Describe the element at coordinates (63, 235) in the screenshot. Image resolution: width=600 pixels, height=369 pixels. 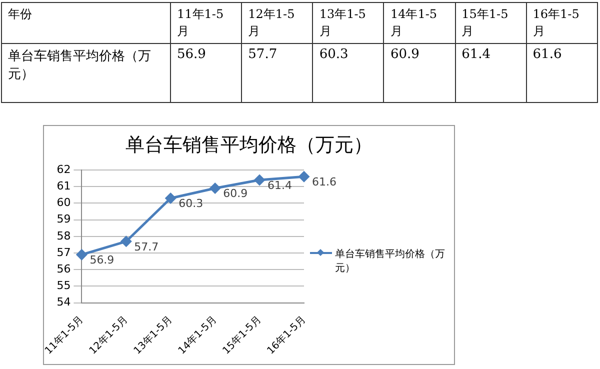
I see `y-tick-label: 58` at that location.